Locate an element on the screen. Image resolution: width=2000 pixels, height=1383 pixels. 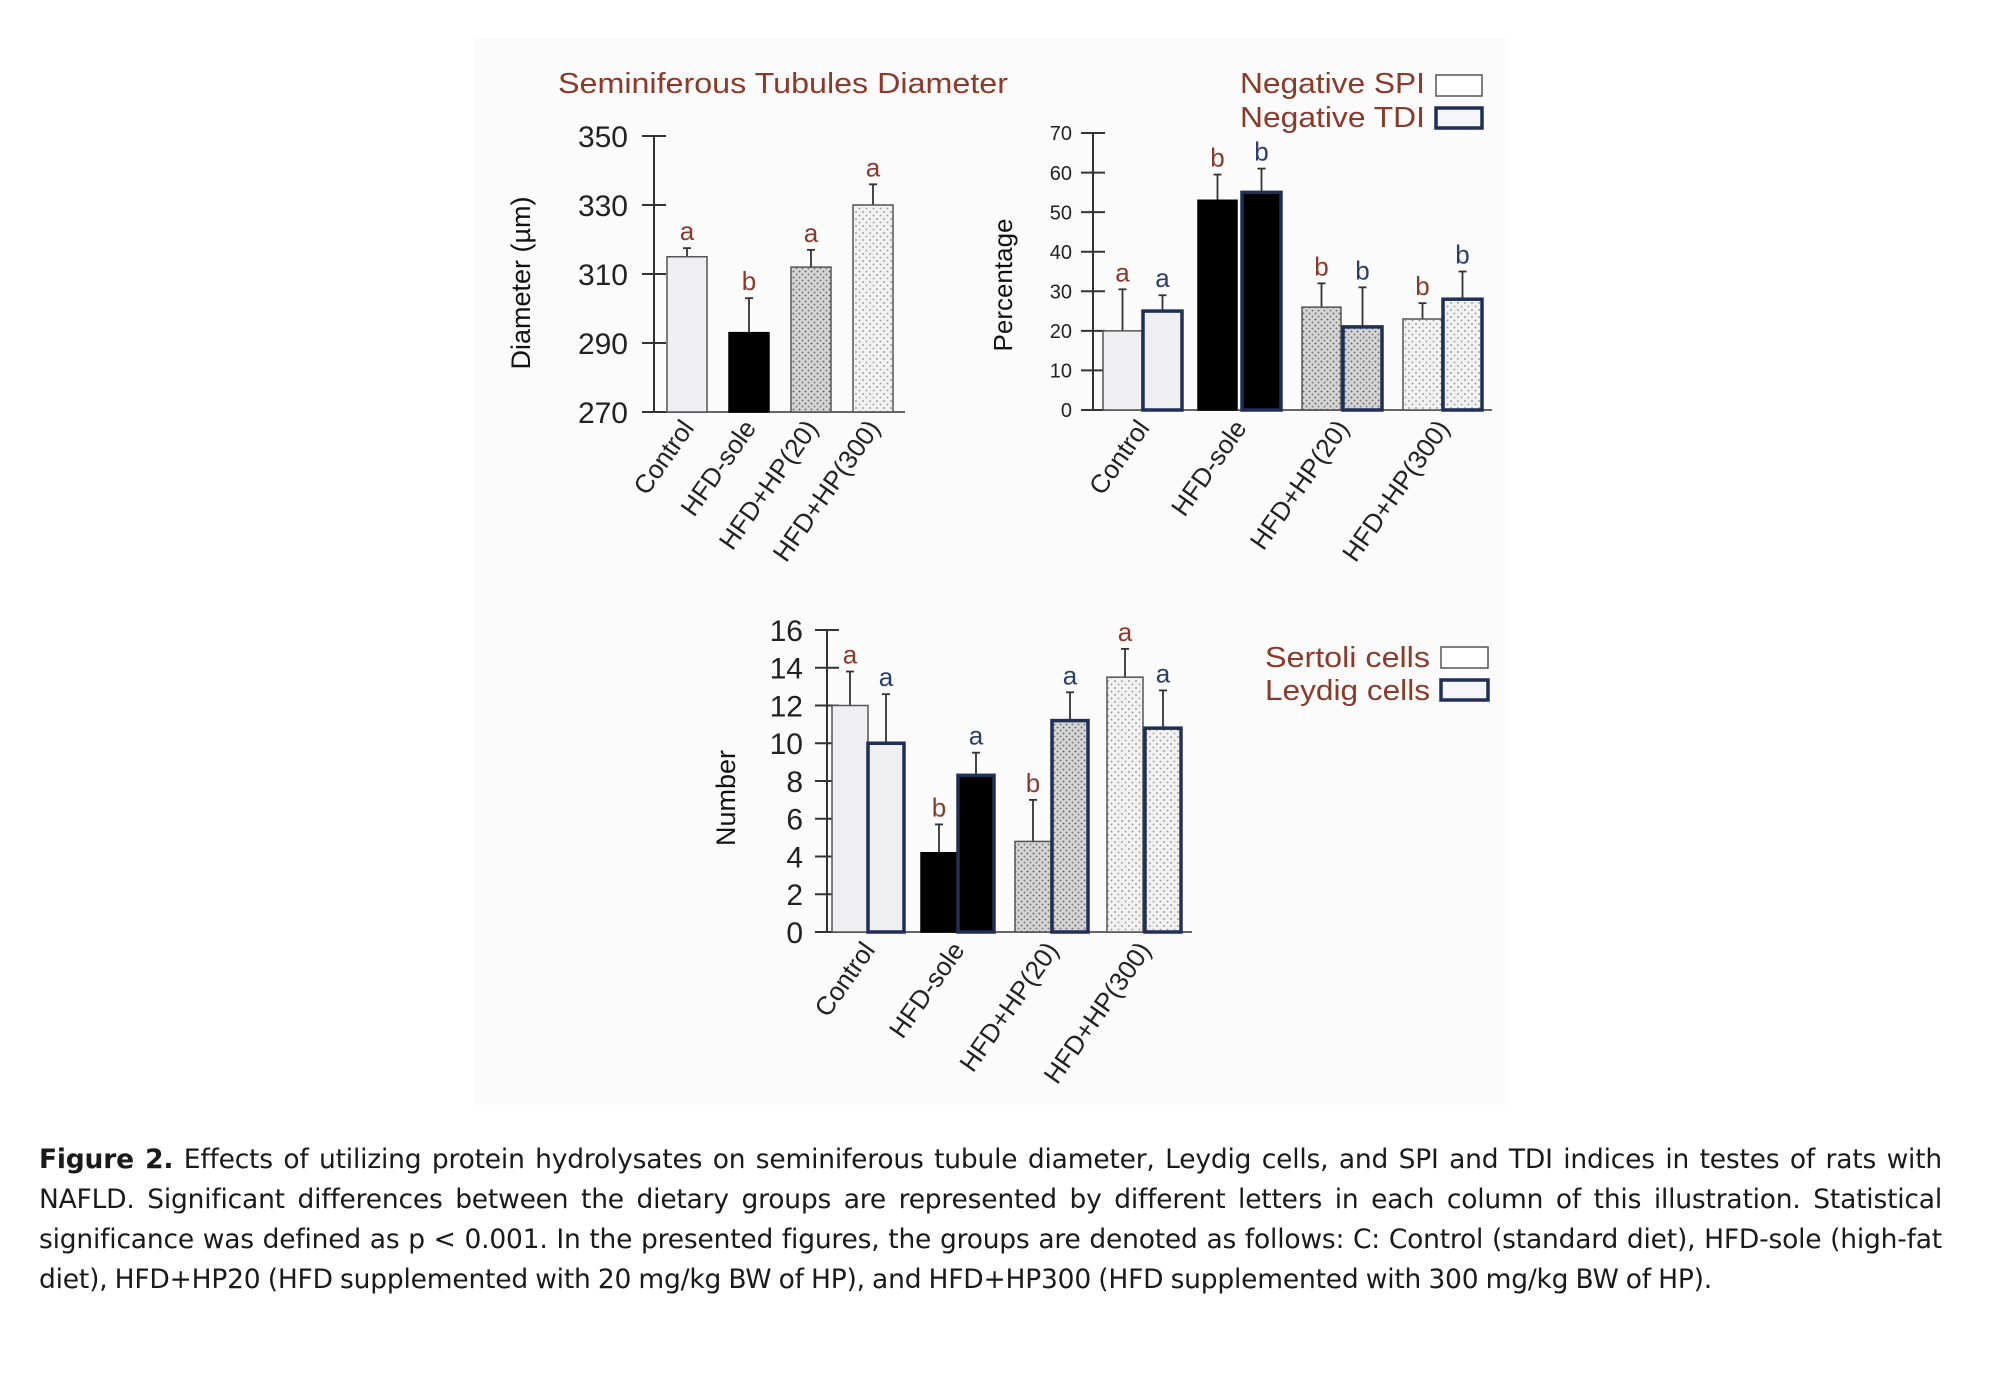
bar-control-negative-tdi is located at coordinates (1162, 360).